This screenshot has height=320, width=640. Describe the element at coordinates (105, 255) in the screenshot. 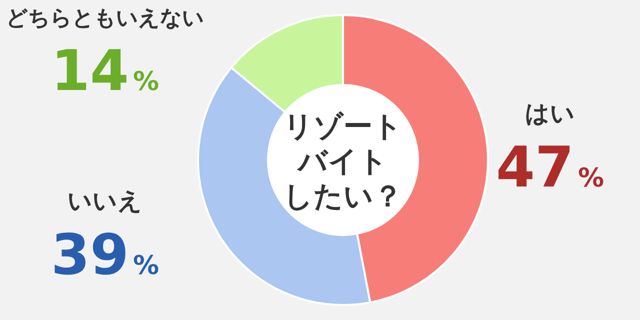

I see `data-label: 39%` at that location.